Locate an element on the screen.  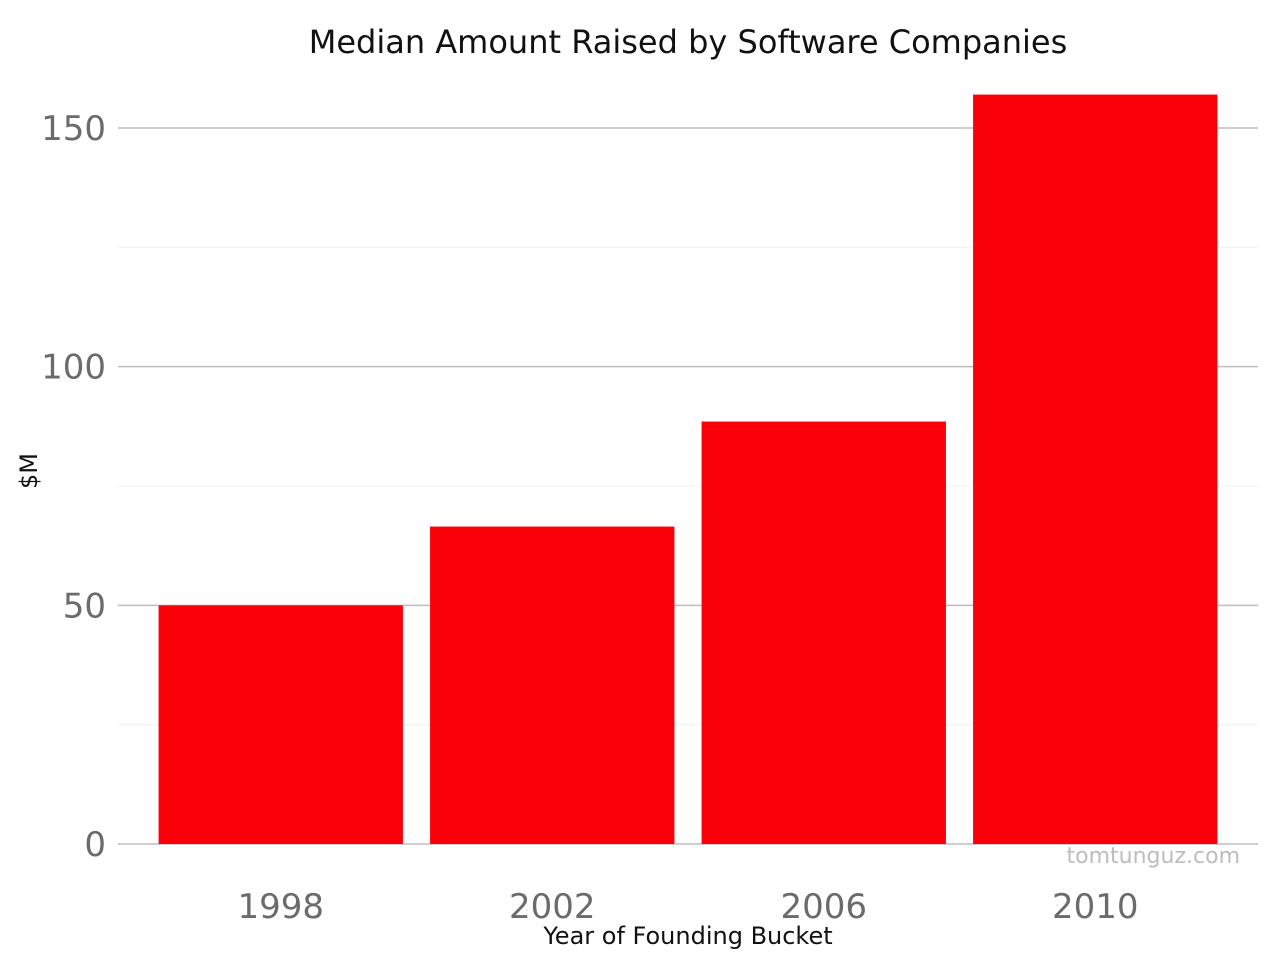
x-tick-label: 1998 is located at coordinates (280, 907).